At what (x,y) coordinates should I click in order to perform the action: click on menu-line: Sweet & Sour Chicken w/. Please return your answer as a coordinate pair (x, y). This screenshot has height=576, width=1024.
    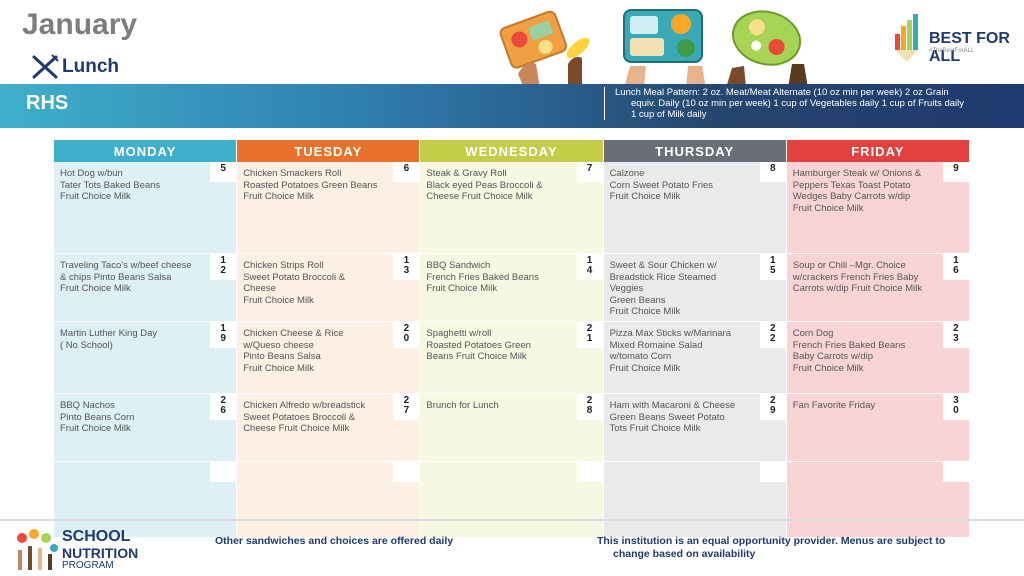
    Looking at the image, I should click on (663, 265).